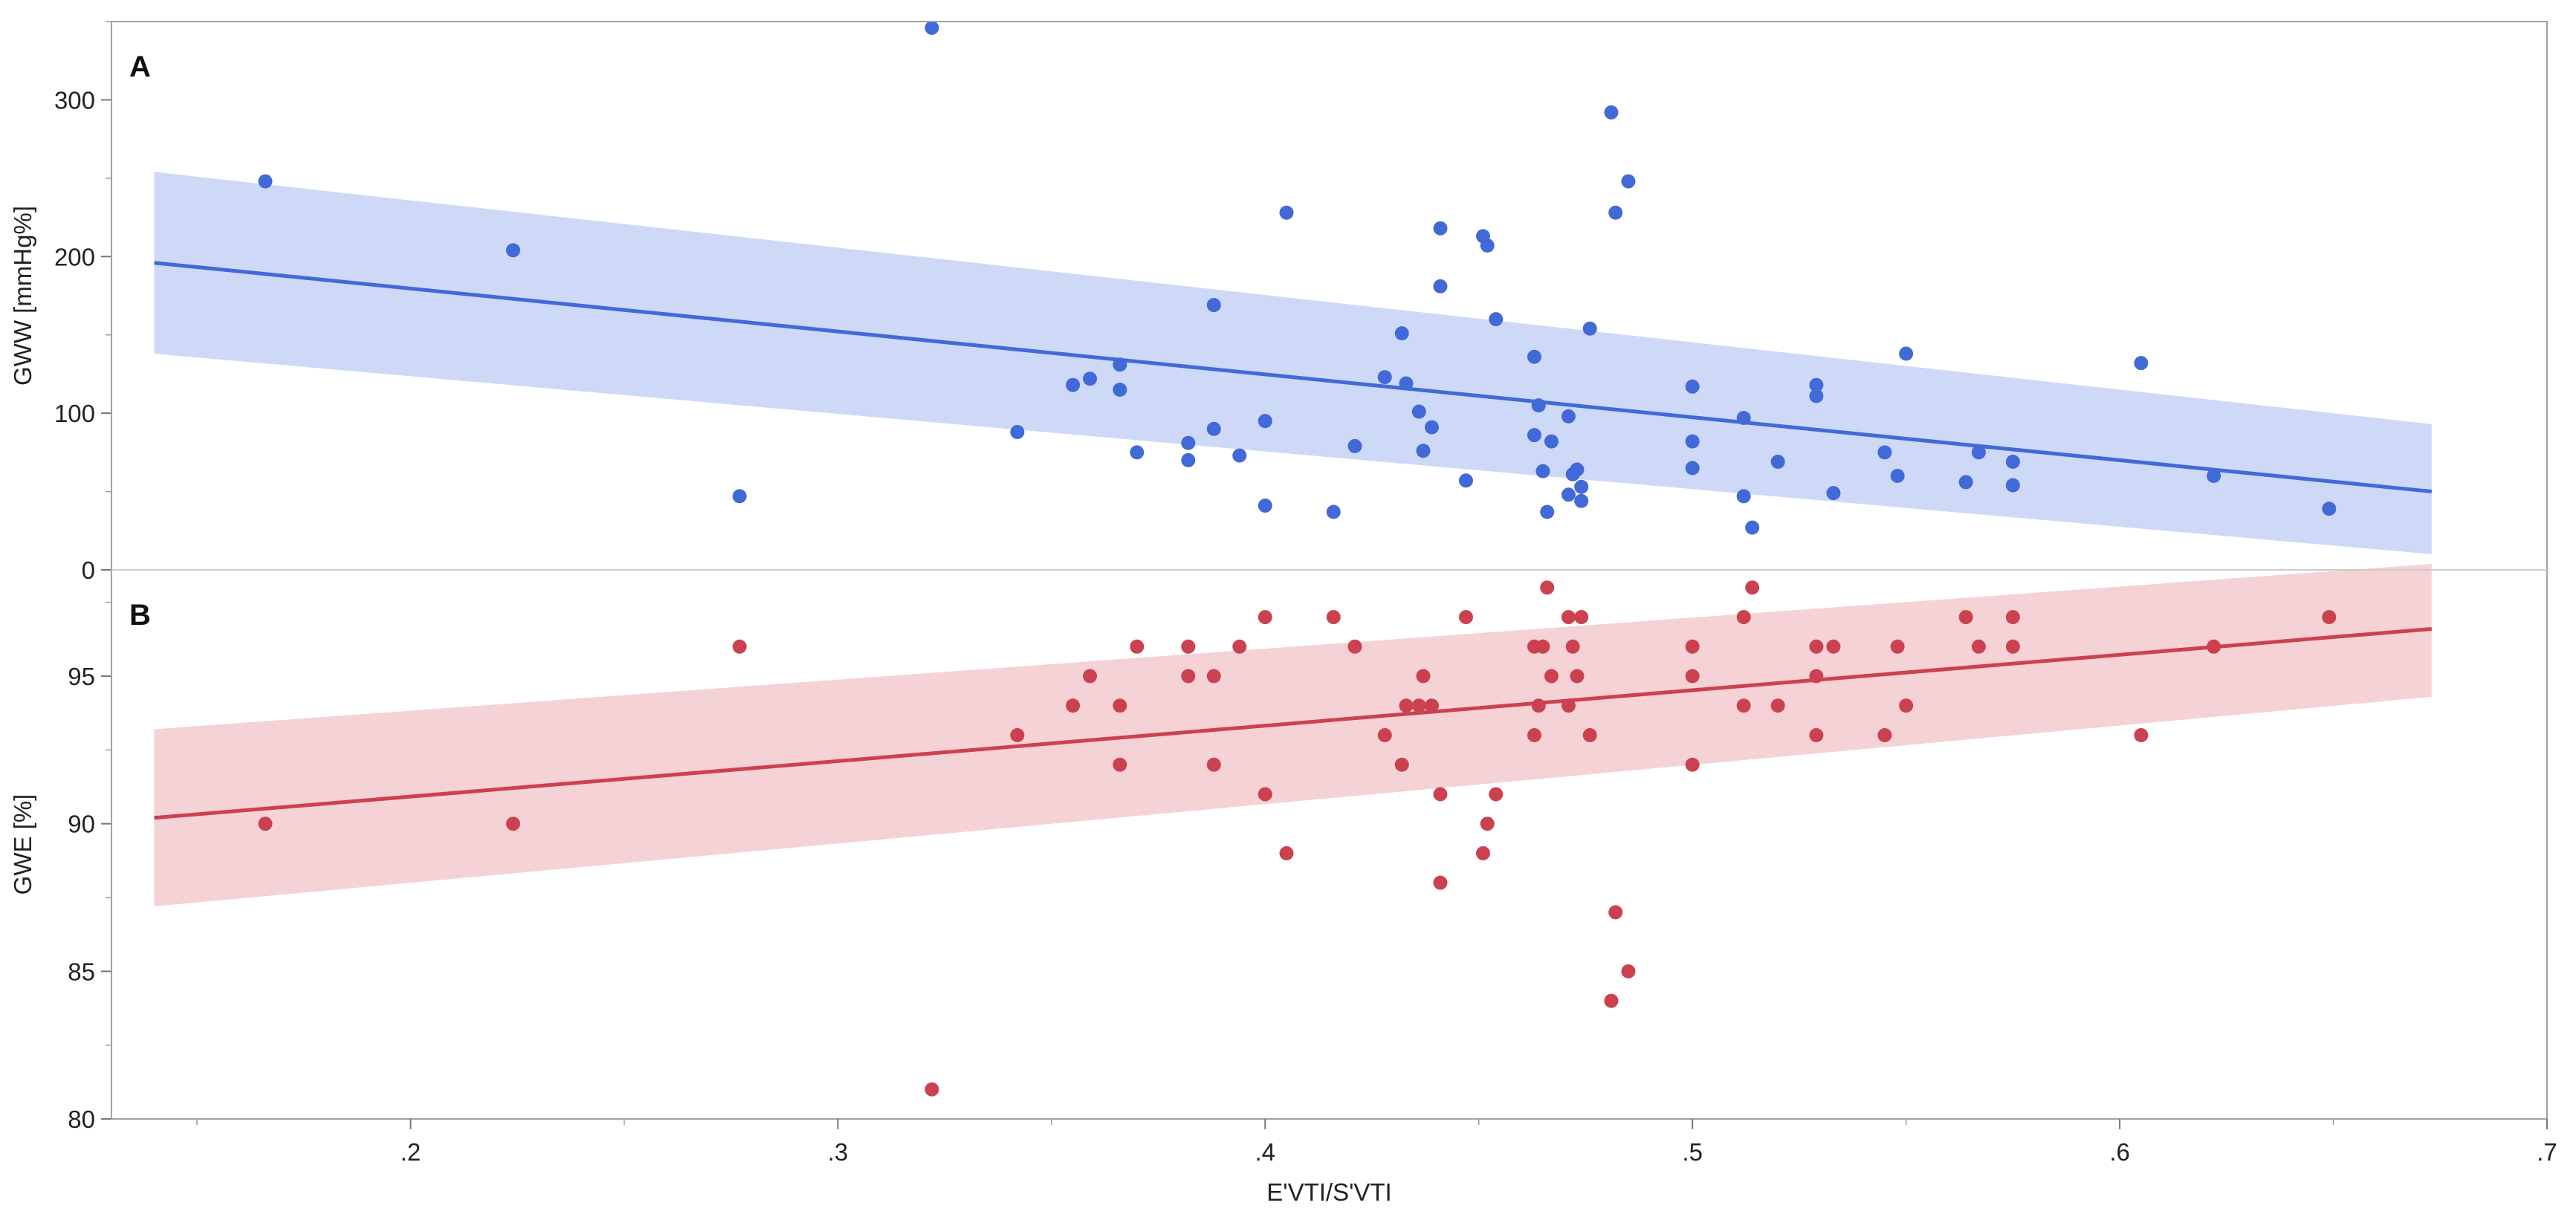  I want to click on panel-a-y-axis-label: GWW [mmHg%], so click(22, 296).